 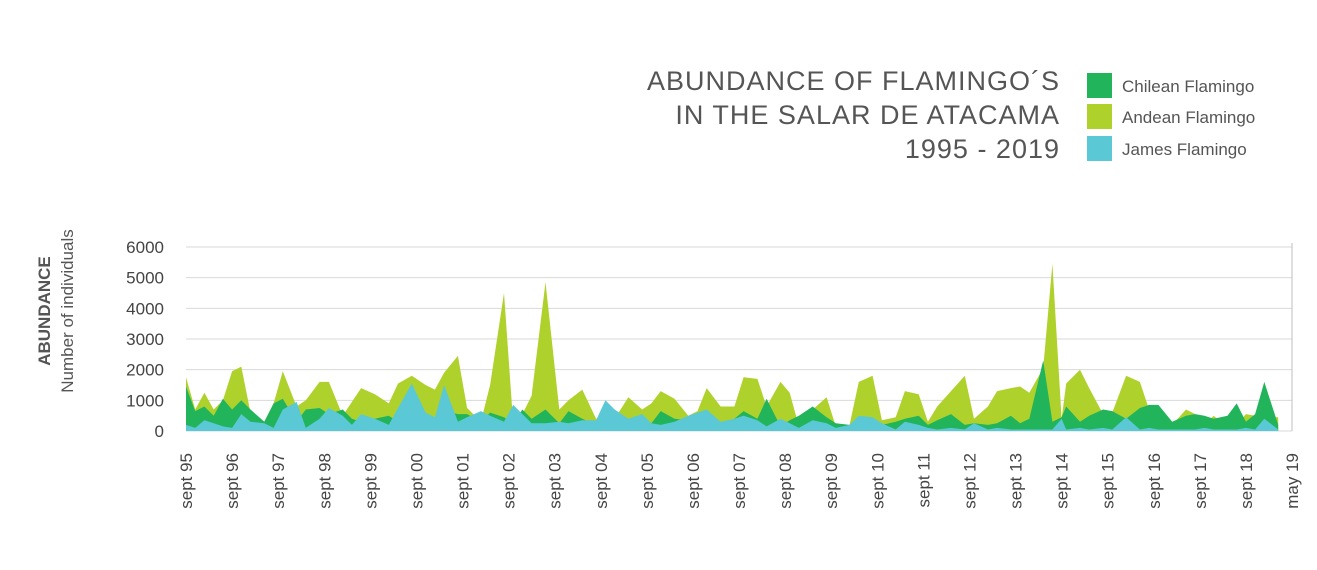 I want to click on x-tick-label: sept 98, so click(x=324, y=481).